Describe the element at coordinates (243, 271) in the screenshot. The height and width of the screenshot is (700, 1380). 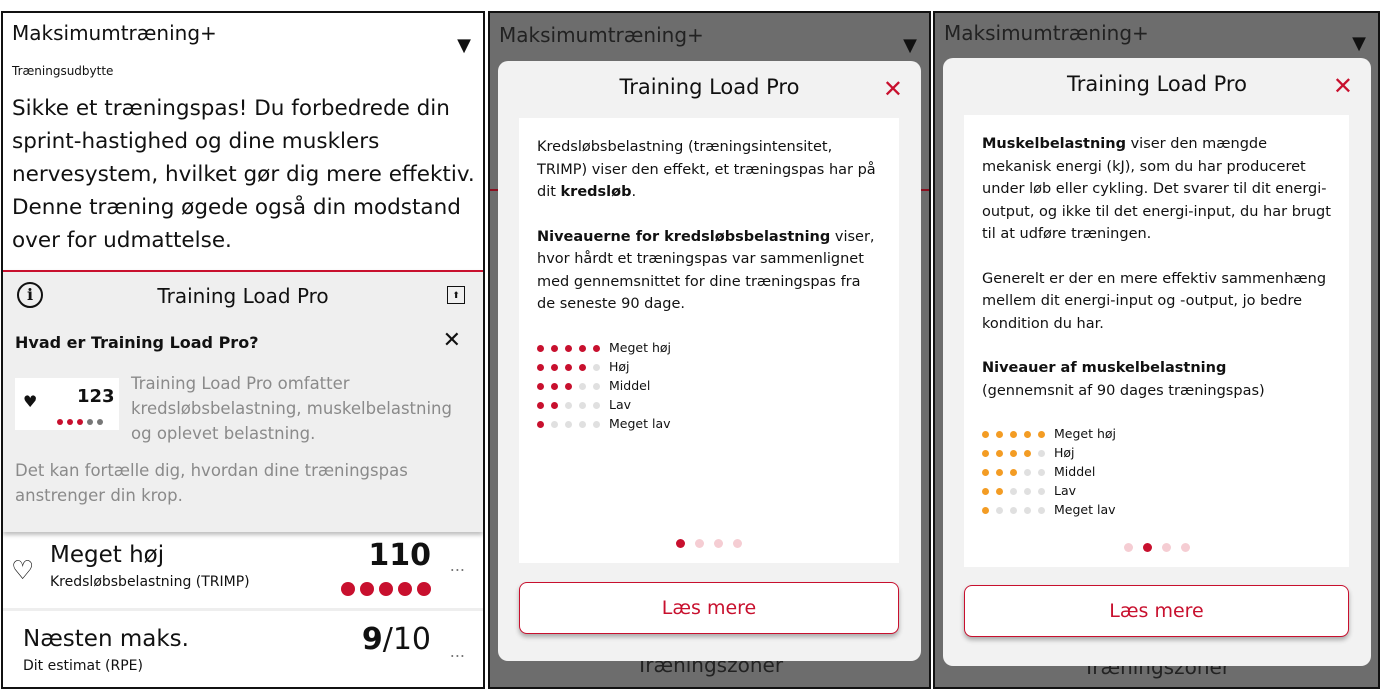
I see `divider` at that location.